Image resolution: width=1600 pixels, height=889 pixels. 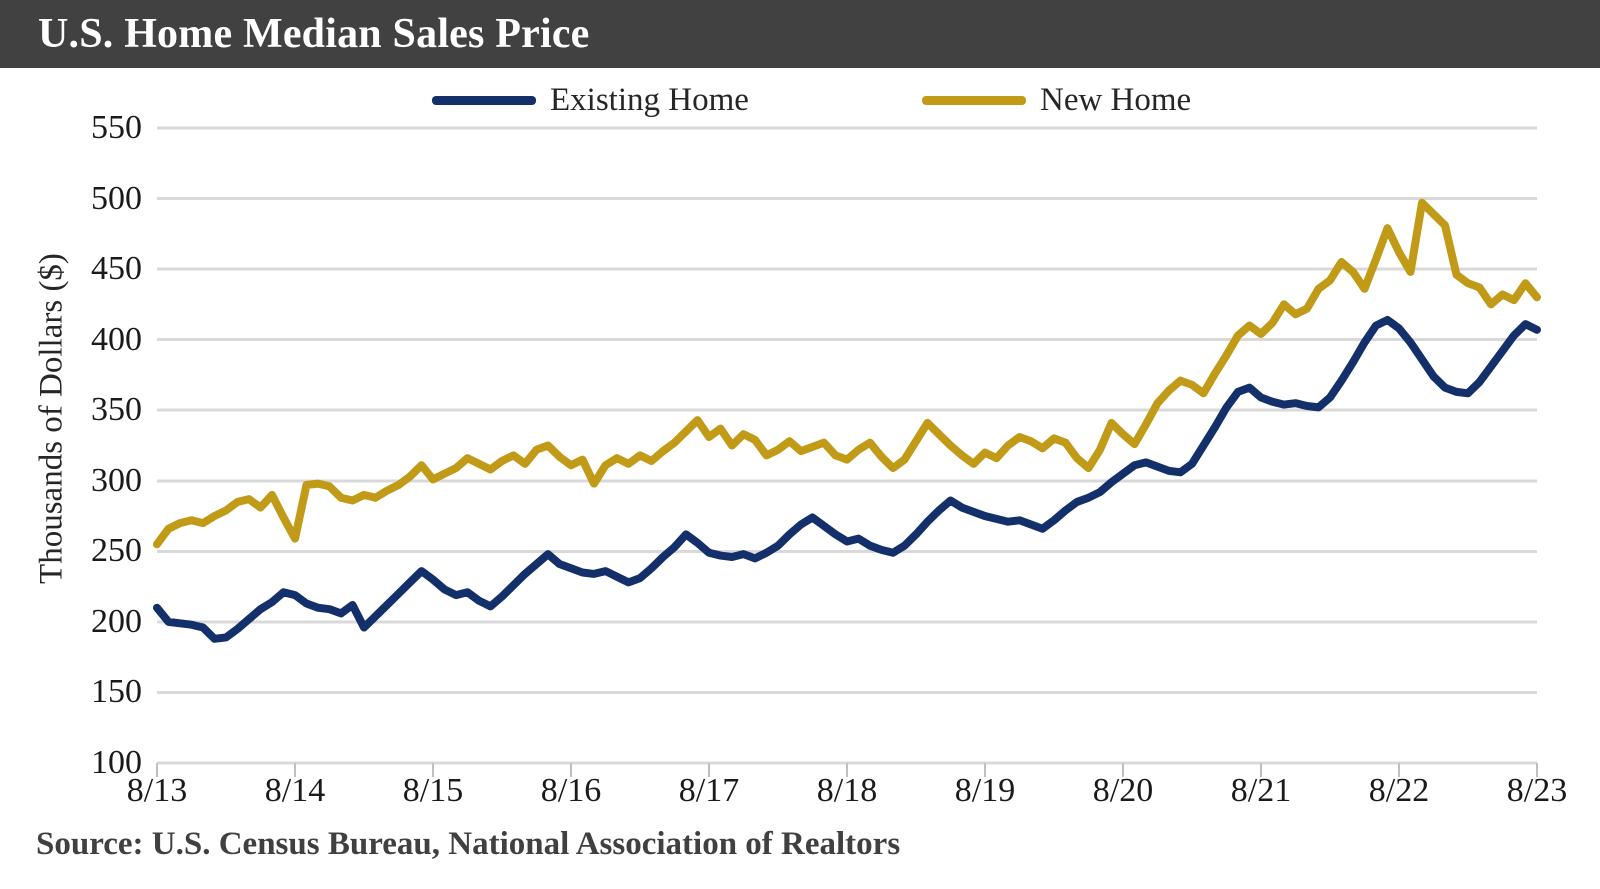 I want to click on x-axis-tick-label: 8/21, so click(x=1261, y=790).